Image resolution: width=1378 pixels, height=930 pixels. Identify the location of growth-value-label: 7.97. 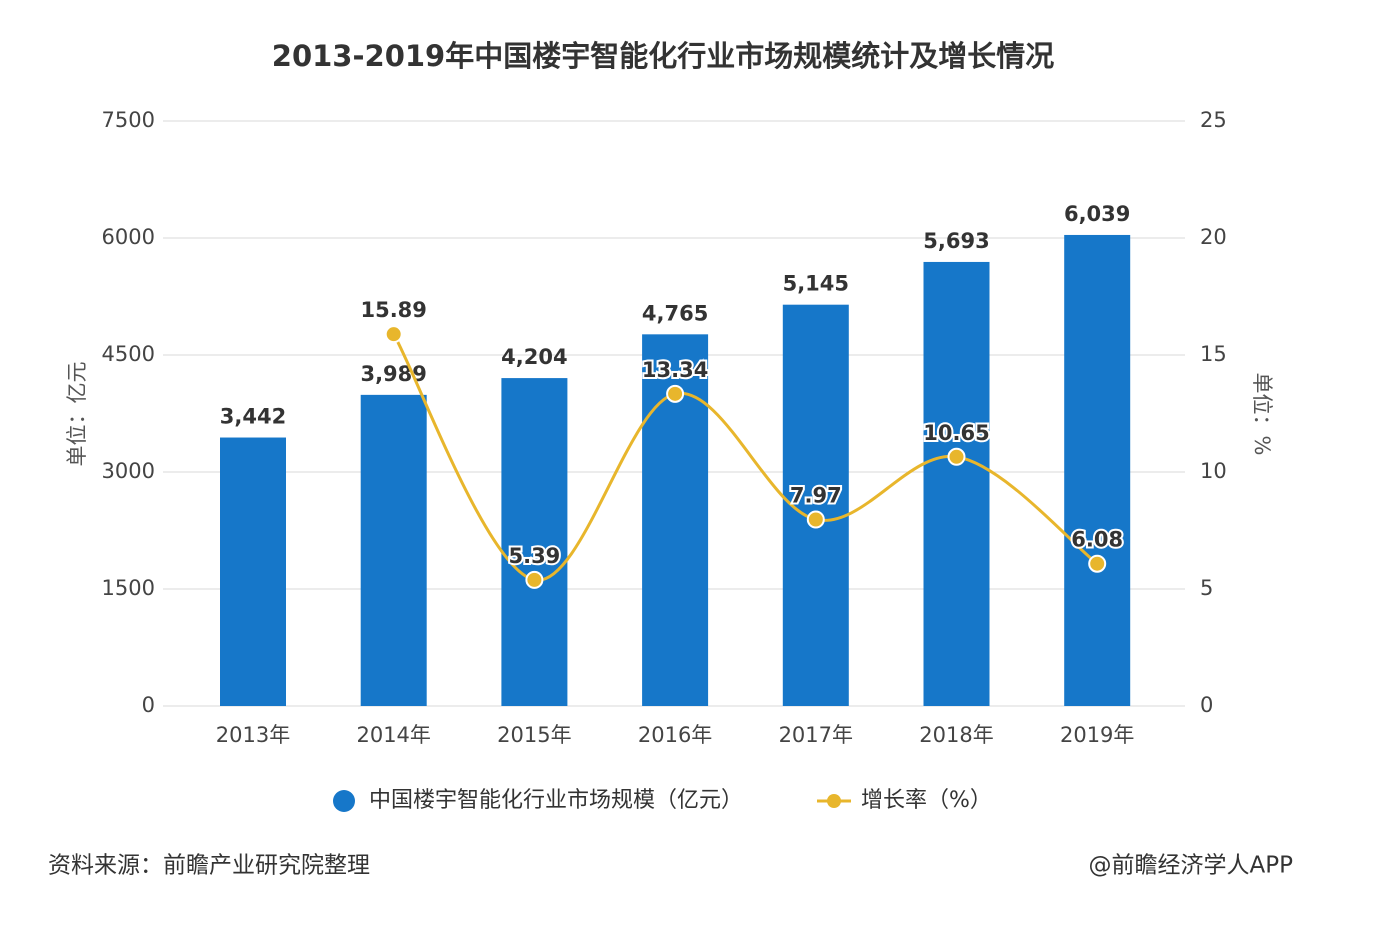
(816, 496).